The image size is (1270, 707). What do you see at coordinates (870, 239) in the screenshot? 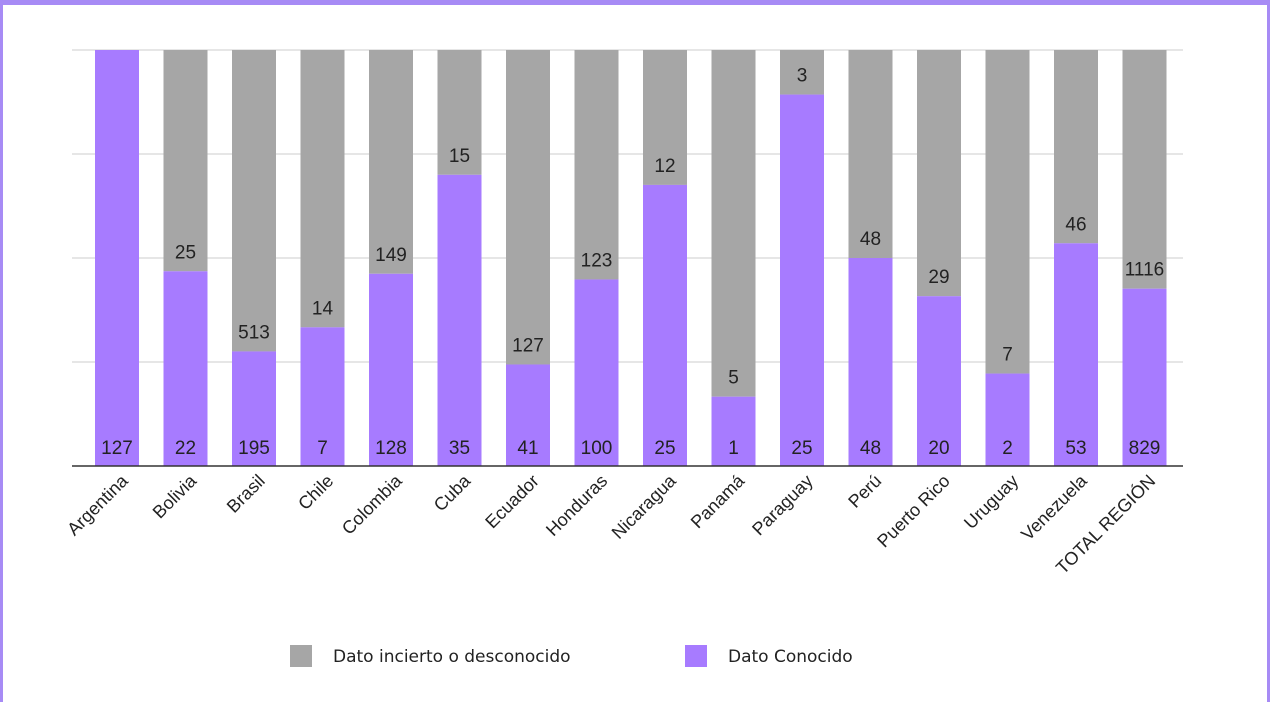
I see `data-label-unknown: 48` at bounding box center [870, 239].